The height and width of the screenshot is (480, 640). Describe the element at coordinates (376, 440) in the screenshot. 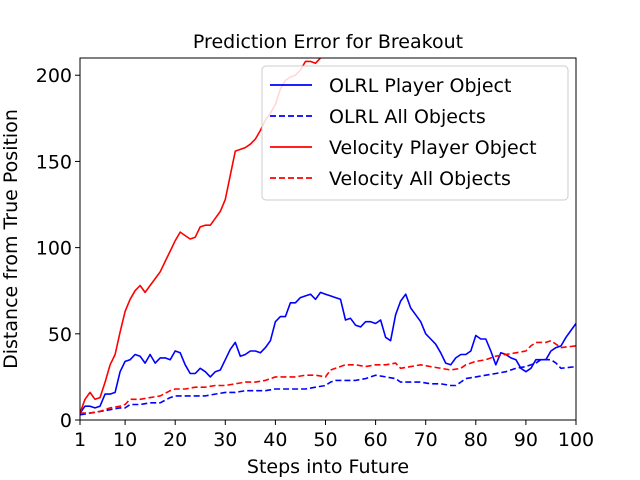

I see `x-tick-label: 60` at that location.